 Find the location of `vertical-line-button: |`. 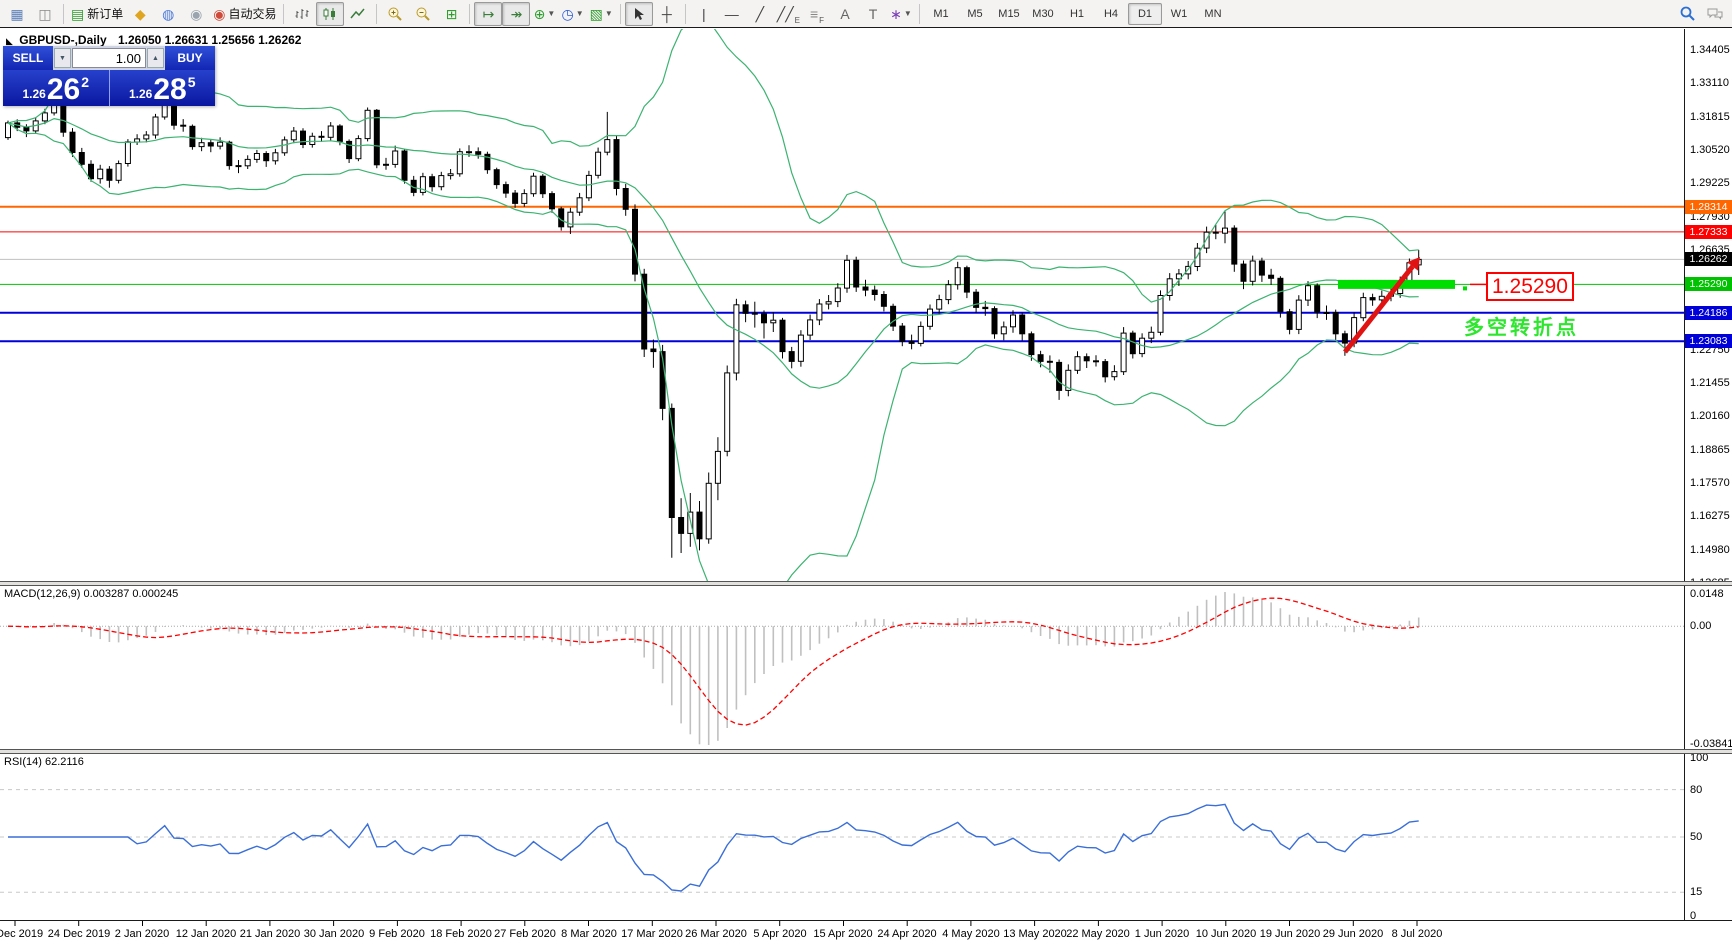

vertical-line-button: | is located at coordinates (704, 14).